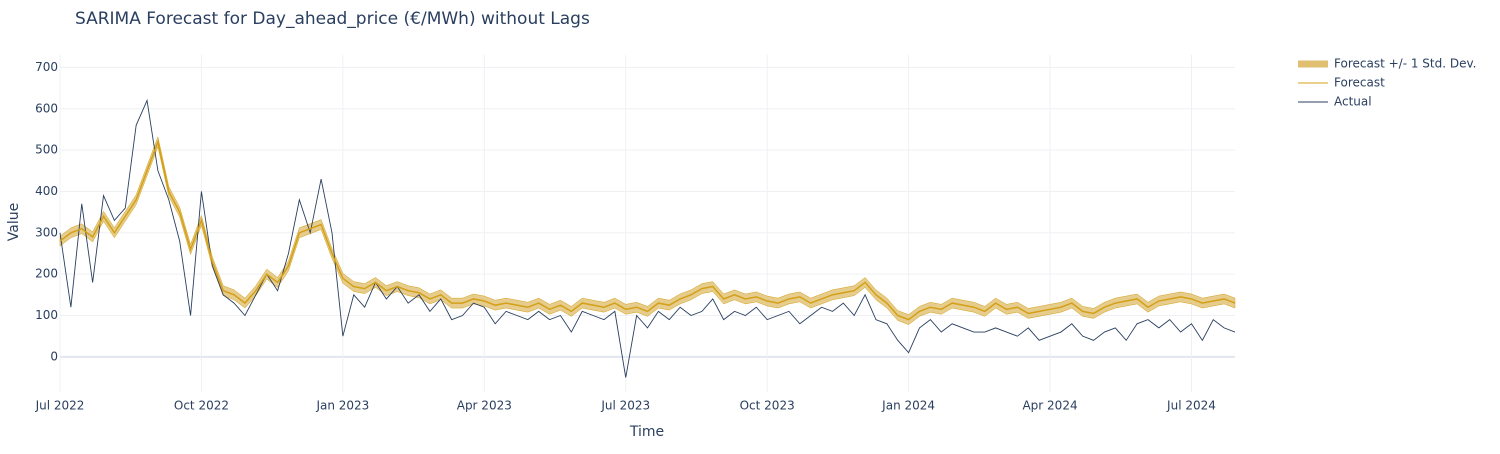 The height and width of the screenshot is (454, 1500). What do you see at coordinates (60, 406) in the screenshot?
I see `x-tick-label: Jul 2022` at bounding box center [60, 406].